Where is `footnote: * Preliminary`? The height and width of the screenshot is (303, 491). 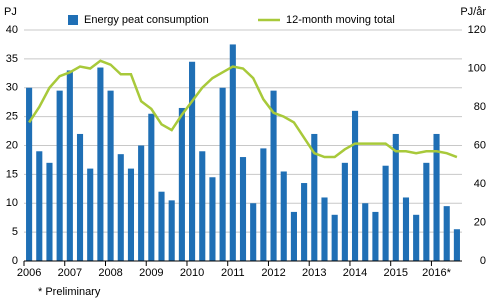
footnote: * Preliminary is located at coordinates (69, 292).